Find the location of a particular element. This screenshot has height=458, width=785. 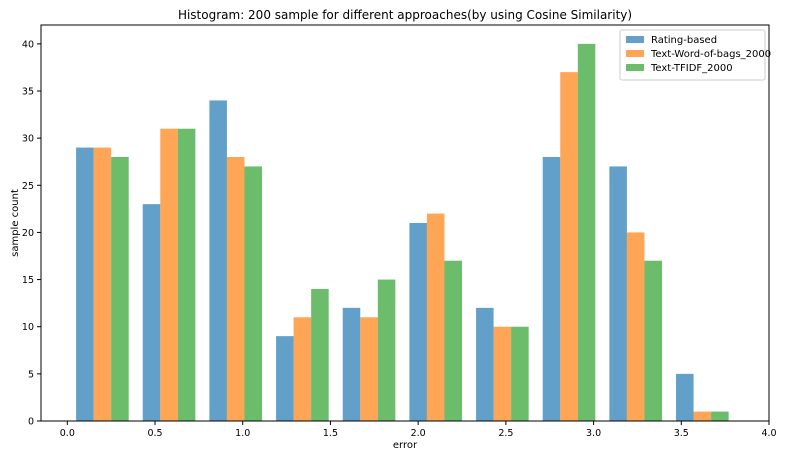

x-tick-label: 1.0 is located at coordinates (242, 433).